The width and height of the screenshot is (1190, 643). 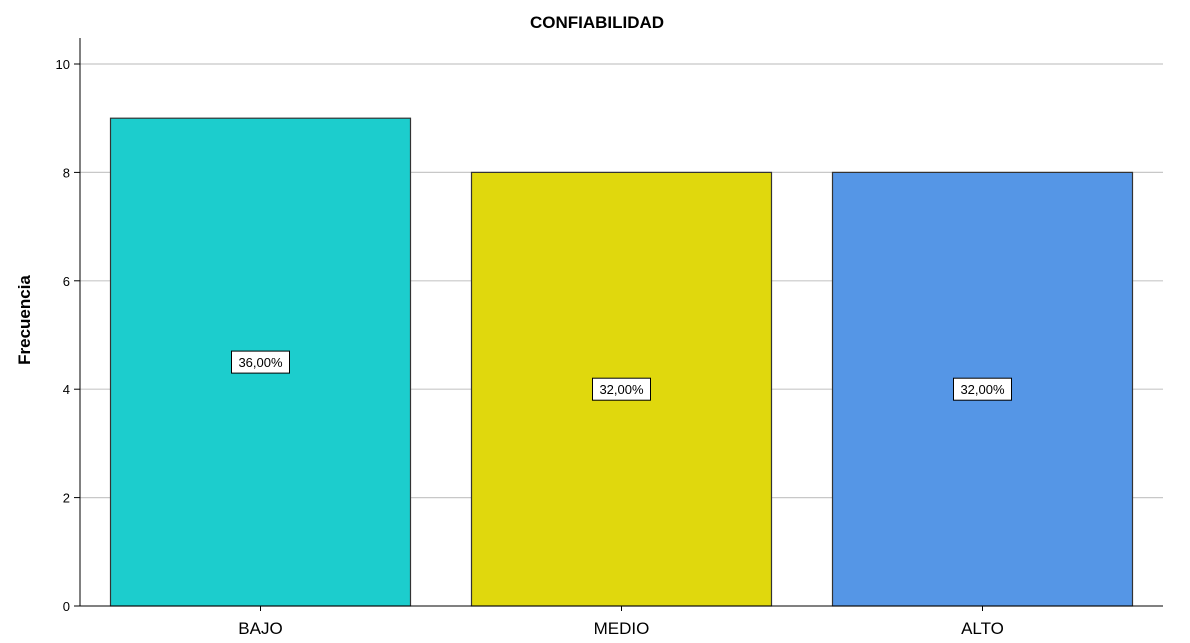 What do you see at coordinates (68, 335) in the screenshot?
I see `y-axis-ticks: 0 2 4 6 8 10` at bounding box center [68, 335].